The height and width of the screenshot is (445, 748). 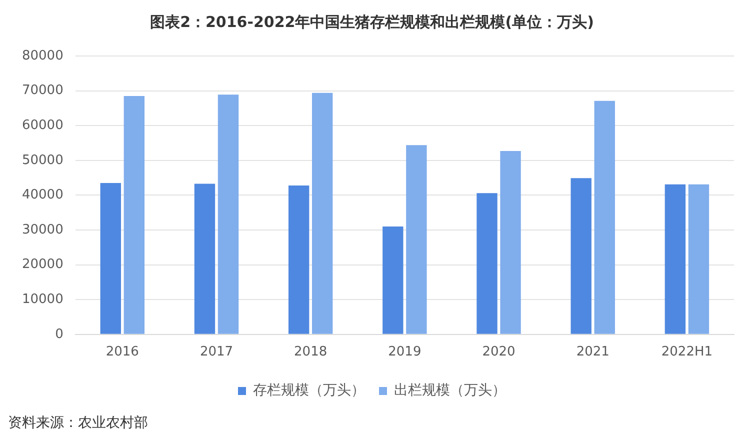 What do you see at coordinates (43, 125) in the screenshot?
I see `y-tick-label: 60000` at bounding box center [43, 125].